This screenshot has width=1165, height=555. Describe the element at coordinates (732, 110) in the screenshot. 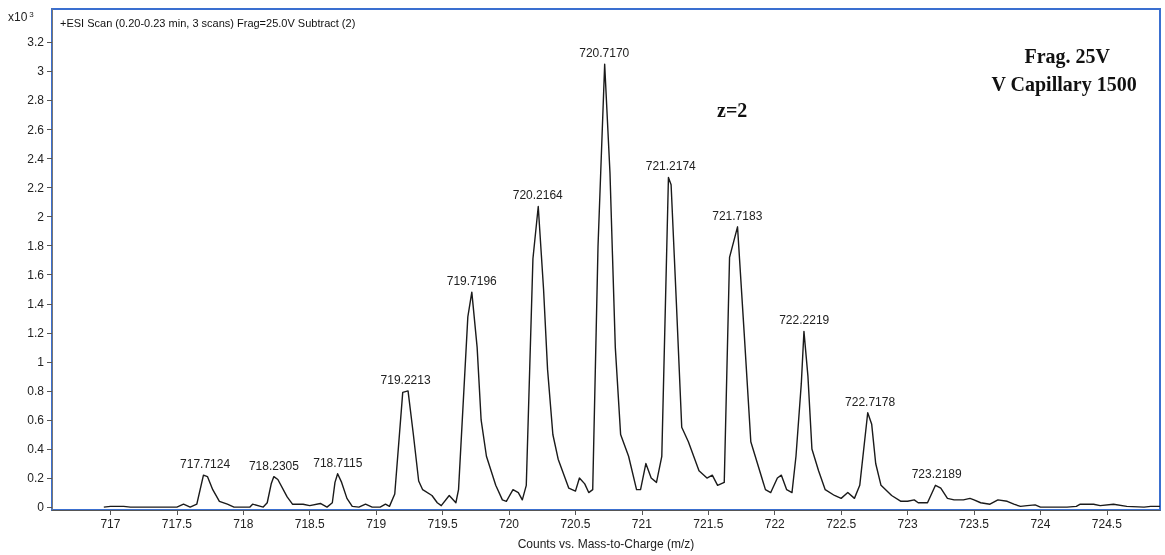

I see `annotation: z=2` at that location.